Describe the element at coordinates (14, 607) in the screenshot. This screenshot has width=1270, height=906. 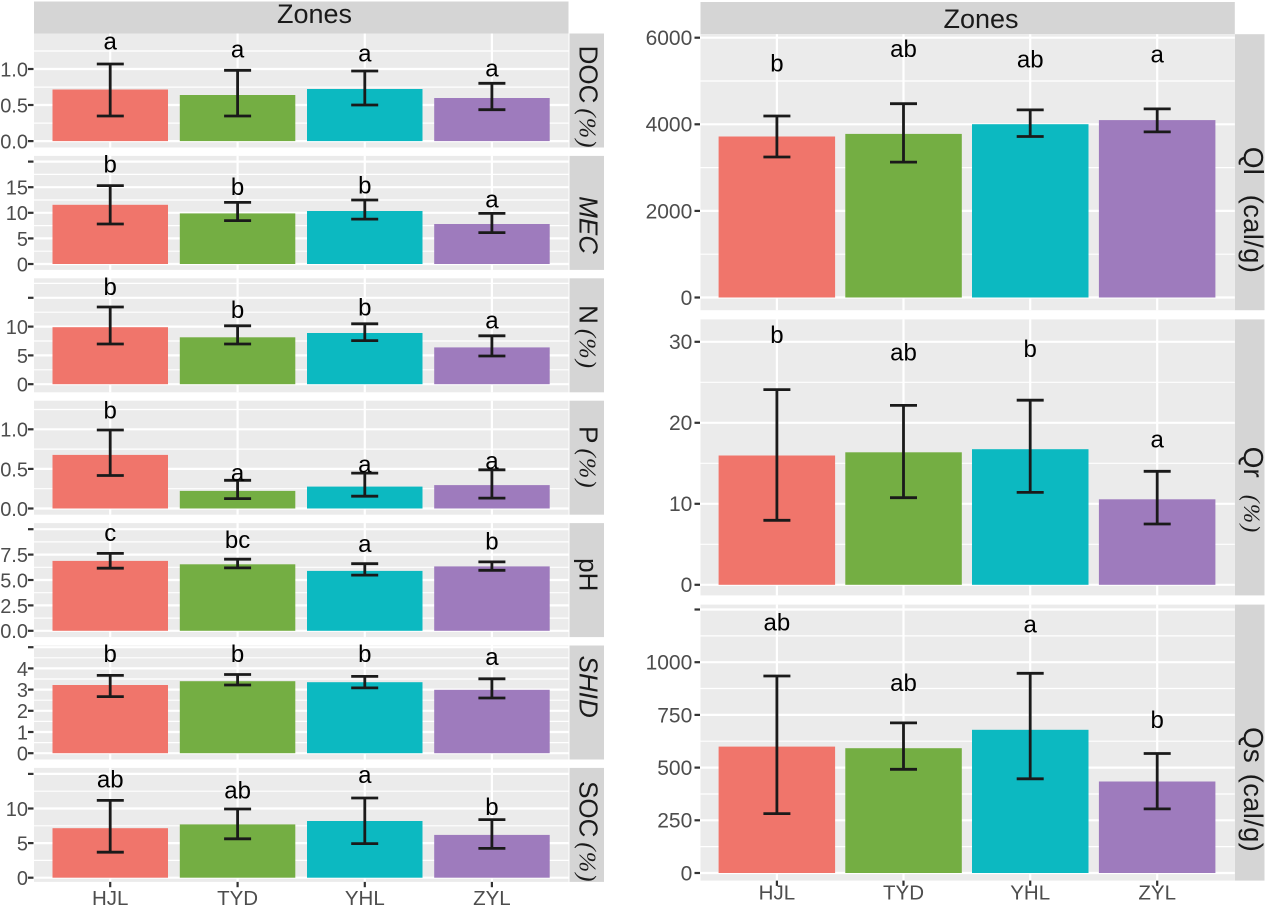
I see `svg-text: 2.5` at that location.